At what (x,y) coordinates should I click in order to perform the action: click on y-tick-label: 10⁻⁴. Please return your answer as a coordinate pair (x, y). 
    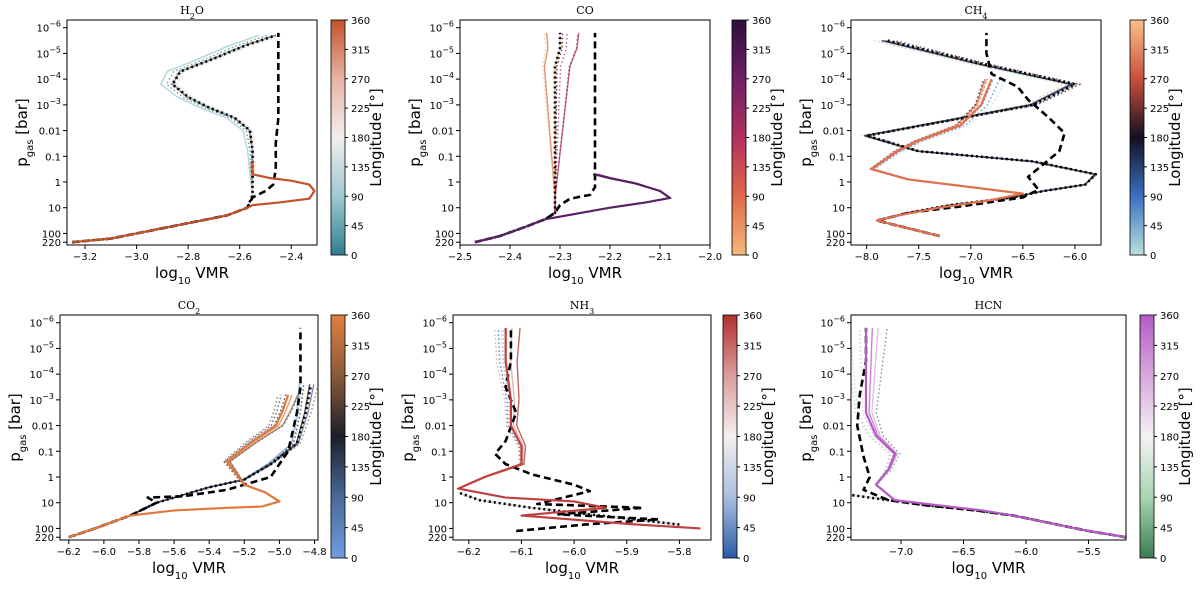
    Looking at the image, I should click on (832, 373).